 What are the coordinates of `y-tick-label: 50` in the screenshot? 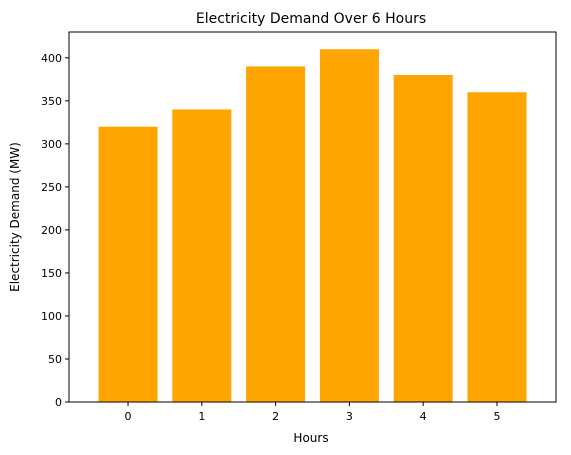 It's located at (55, 359).